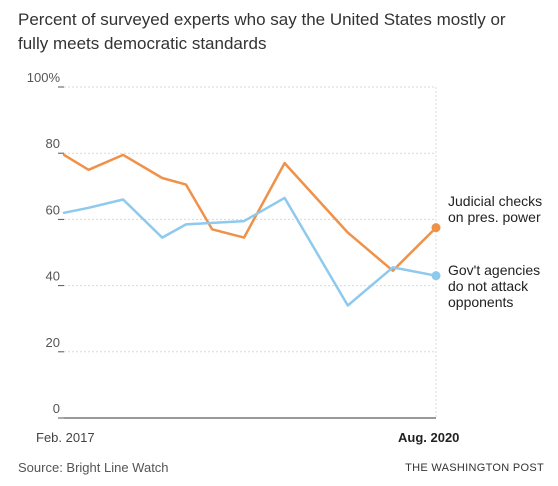 The height and width of the screenshot is (486, 558). I want to click on series-label-line: Judicial checks, so click(495, 201).